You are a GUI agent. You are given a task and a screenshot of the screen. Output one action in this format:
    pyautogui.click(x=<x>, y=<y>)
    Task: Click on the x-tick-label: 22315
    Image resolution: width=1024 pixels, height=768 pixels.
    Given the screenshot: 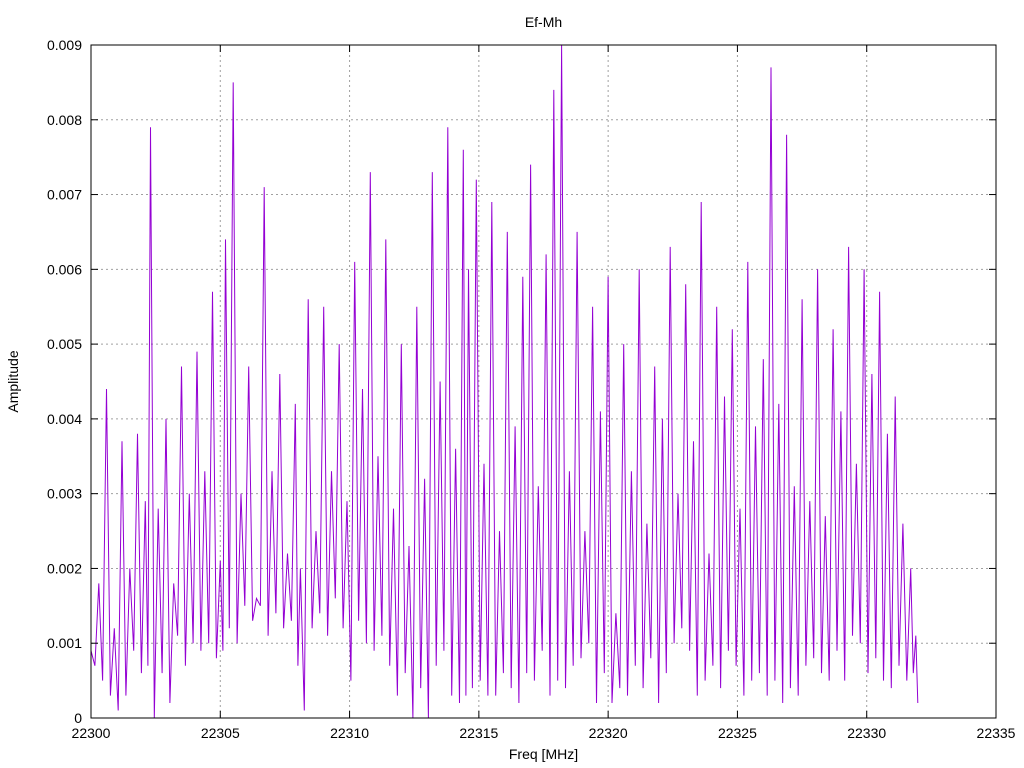 What is the action you would take?
    pyautogui.click(x=478, y=733)
    